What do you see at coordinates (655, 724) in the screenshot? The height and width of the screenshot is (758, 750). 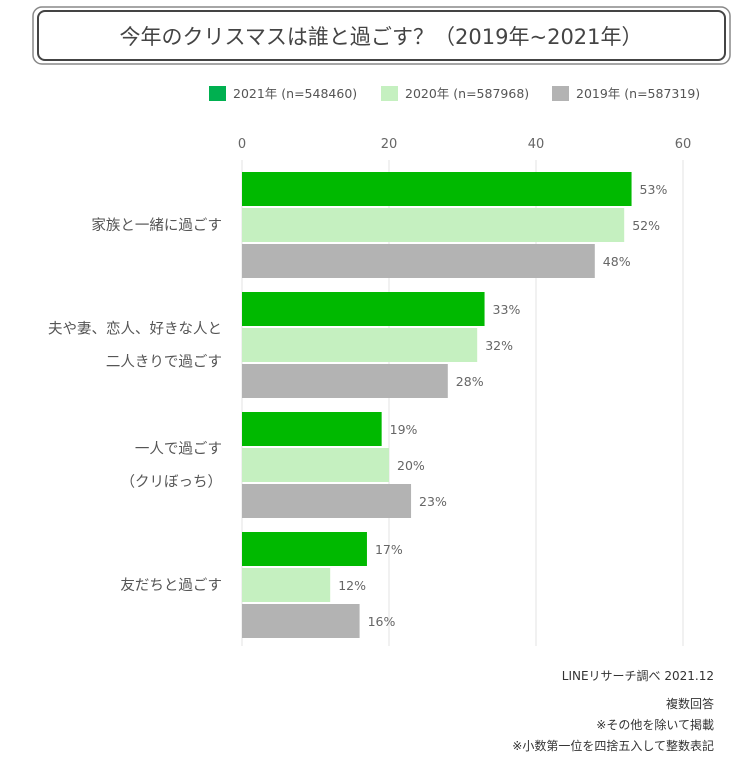 I see `footnote: ※その他を除いて掲載` at bounding box center [655, 724].